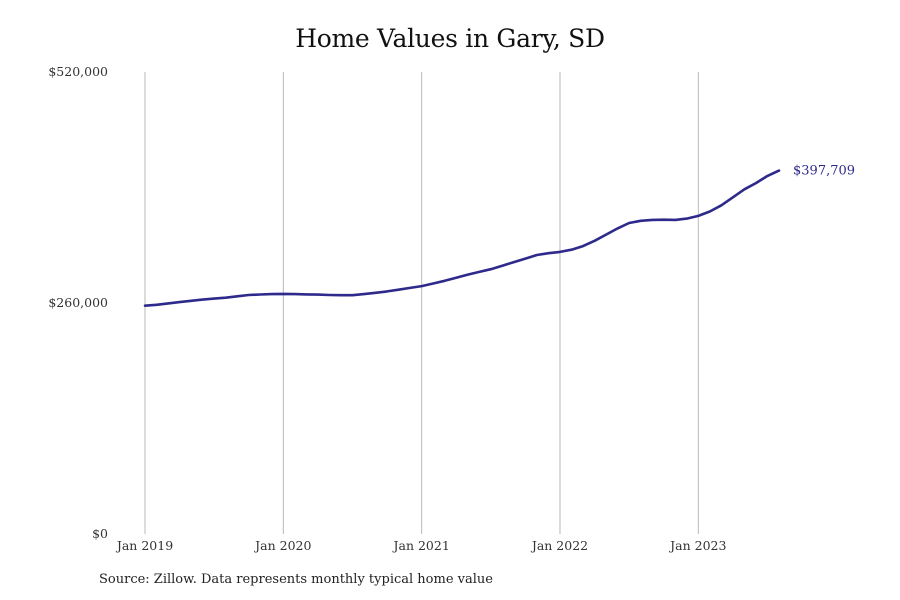  What do you see at coordinates (282, 545) in the screenshot?
I see `x-tick-label: Jan 2020` at bounding box center [282, 545].